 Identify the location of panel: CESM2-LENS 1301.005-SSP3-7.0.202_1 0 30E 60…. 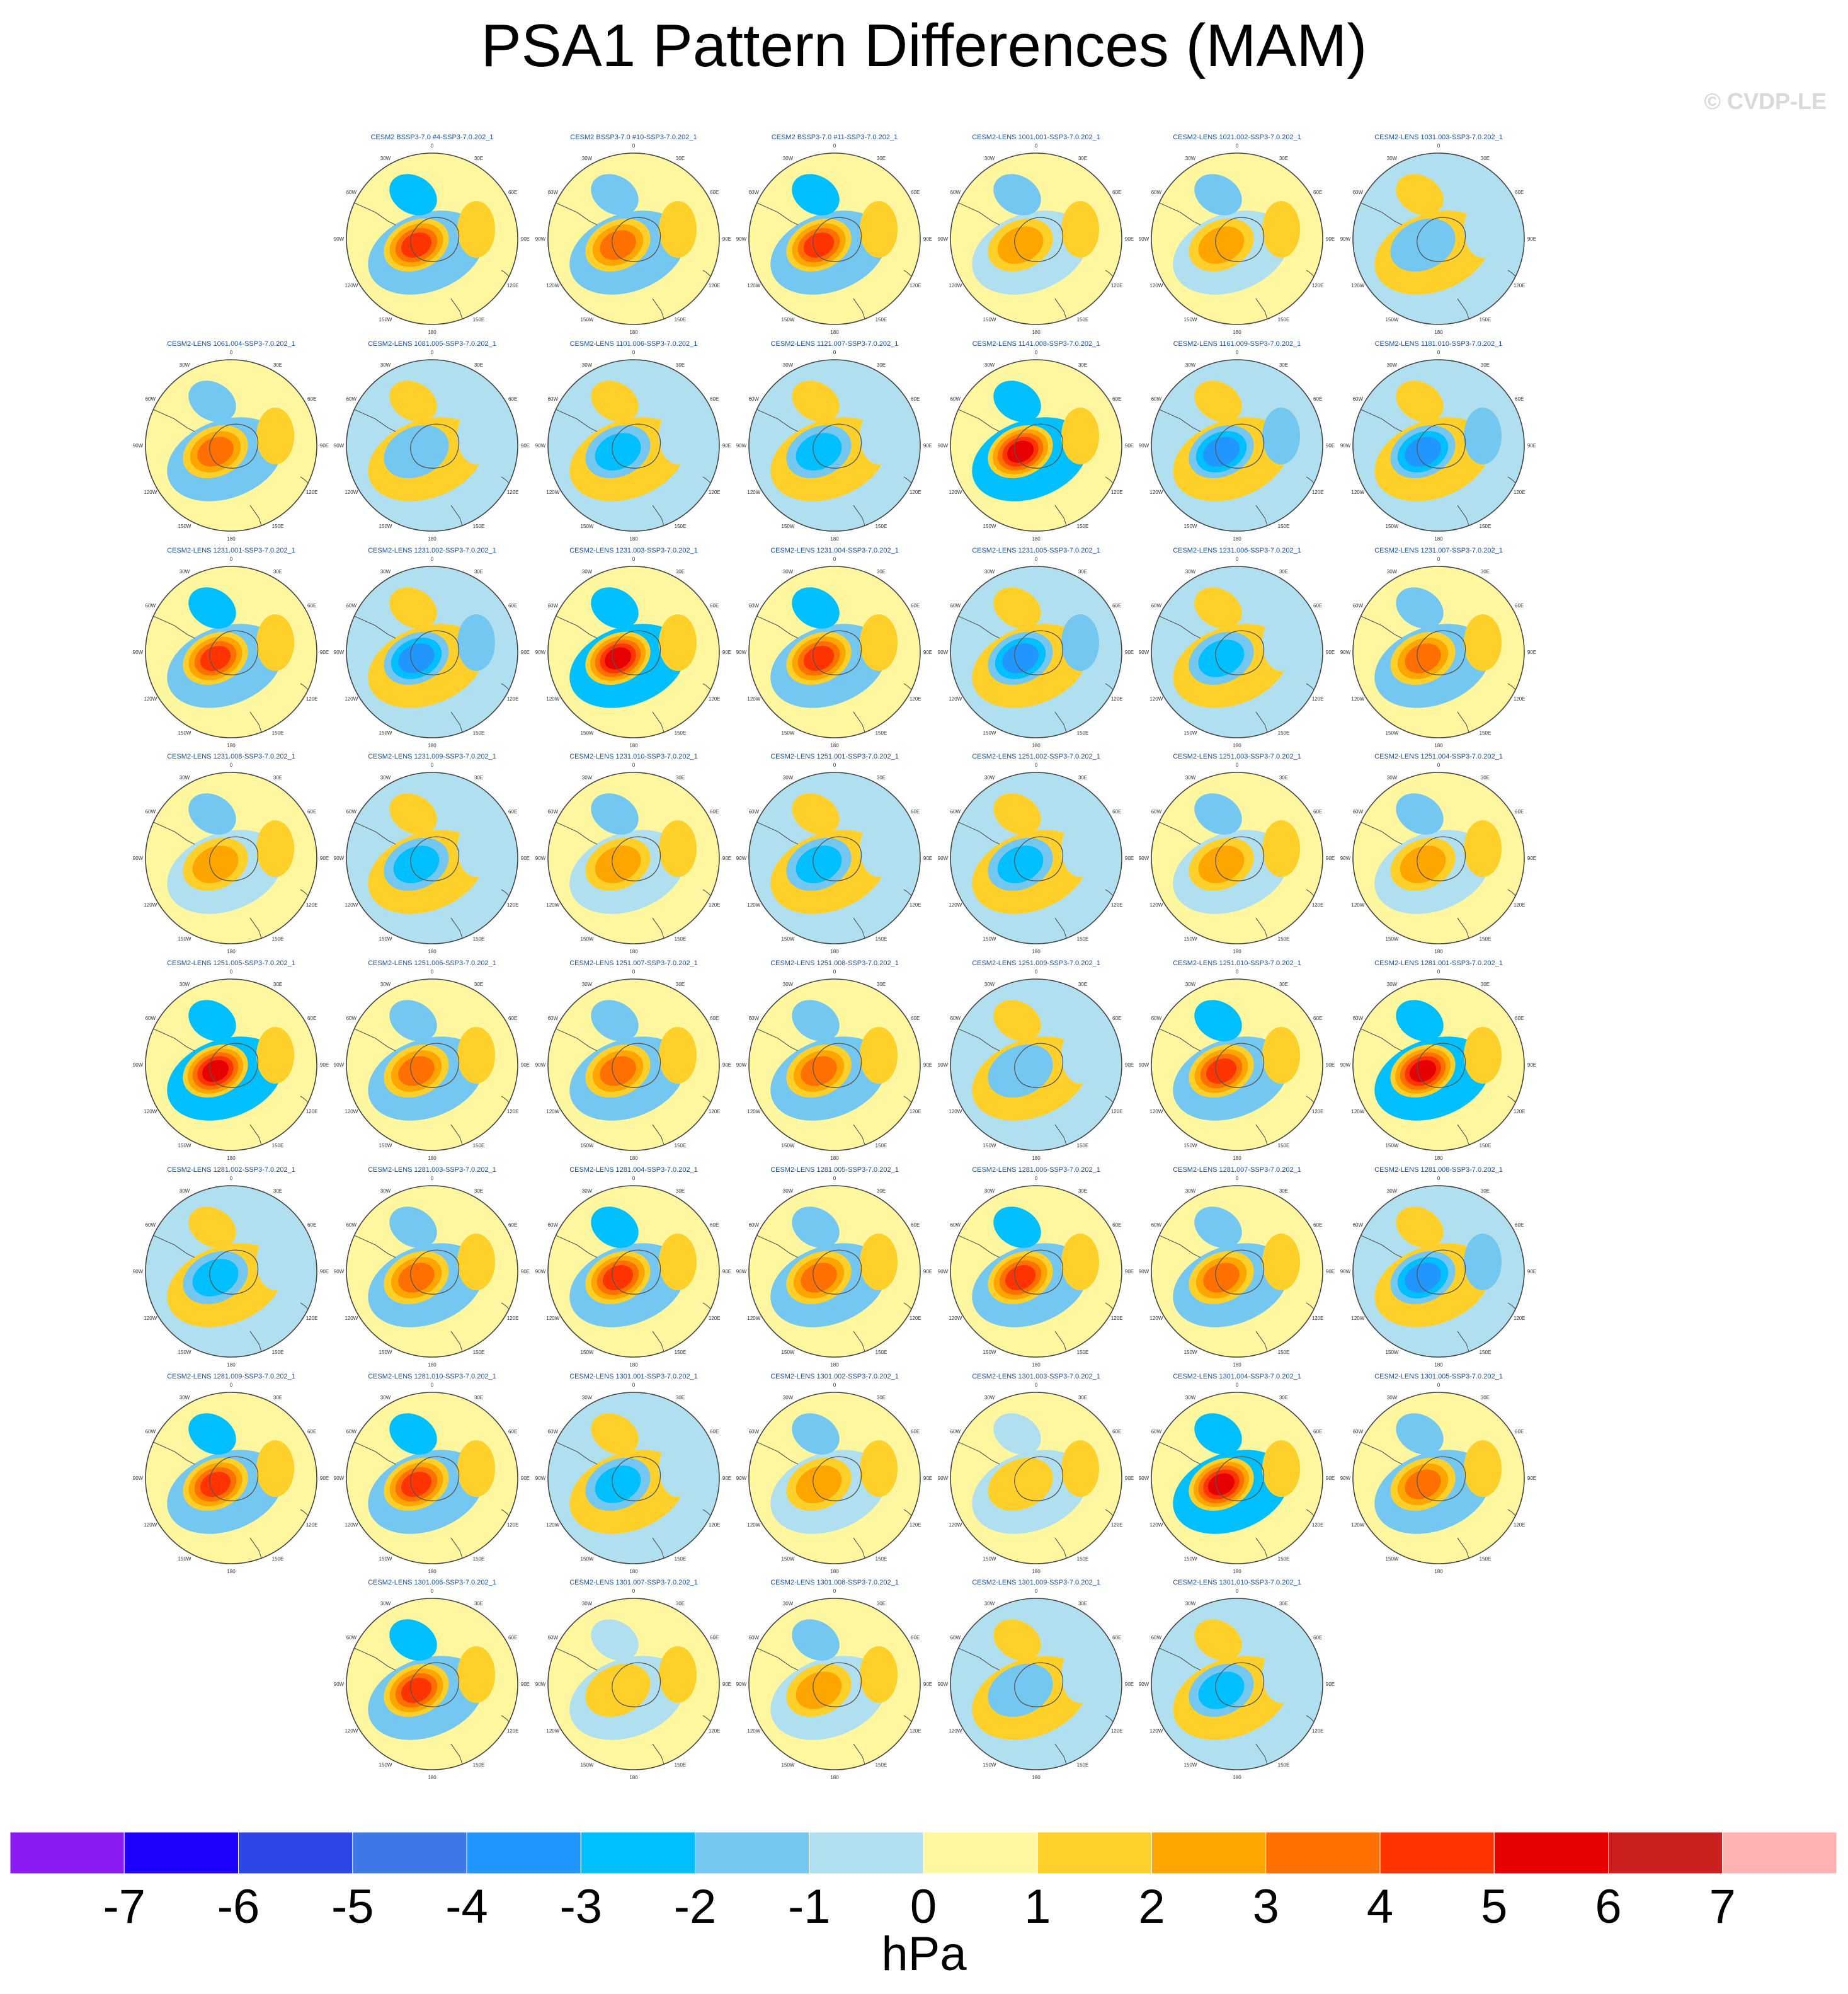
(1438, 1473).